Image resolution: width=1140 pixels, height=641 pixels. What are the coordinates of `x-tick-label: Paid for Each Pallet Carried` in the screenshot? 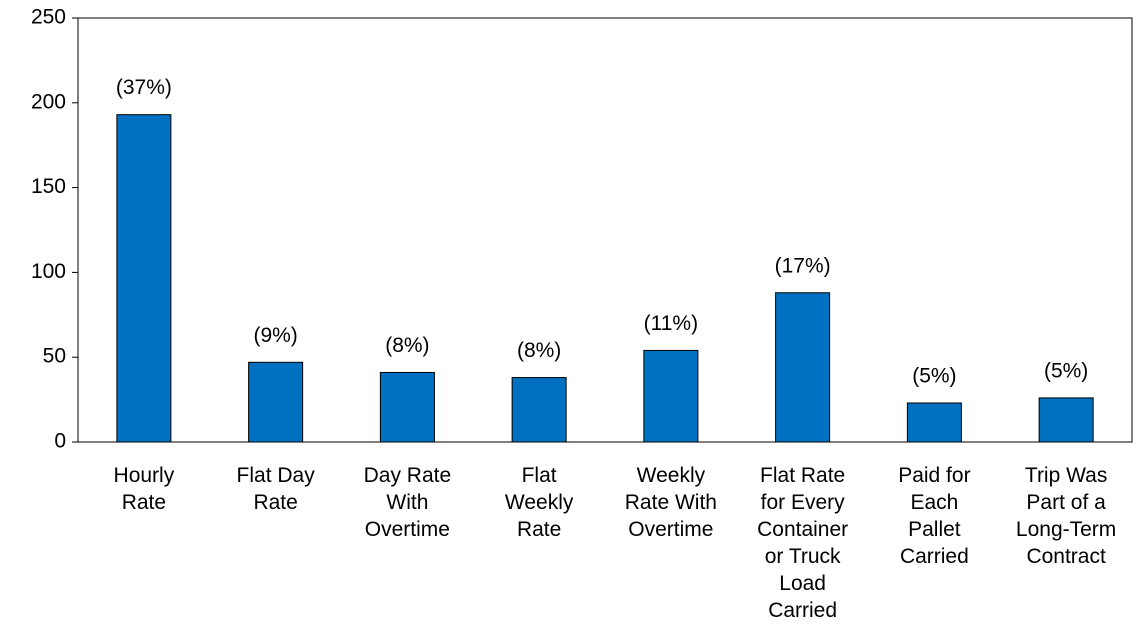 It's located at (934, 516).